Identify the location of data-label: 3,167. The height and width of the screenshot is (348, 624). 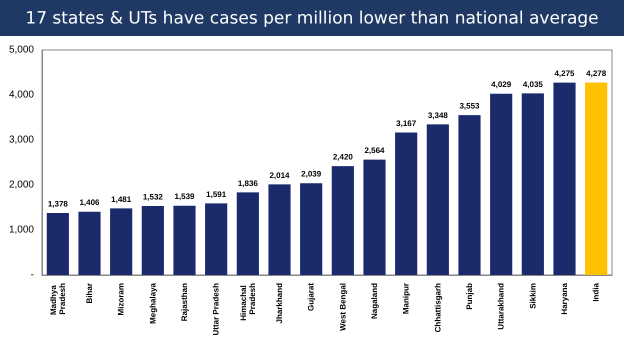
(406, 123).